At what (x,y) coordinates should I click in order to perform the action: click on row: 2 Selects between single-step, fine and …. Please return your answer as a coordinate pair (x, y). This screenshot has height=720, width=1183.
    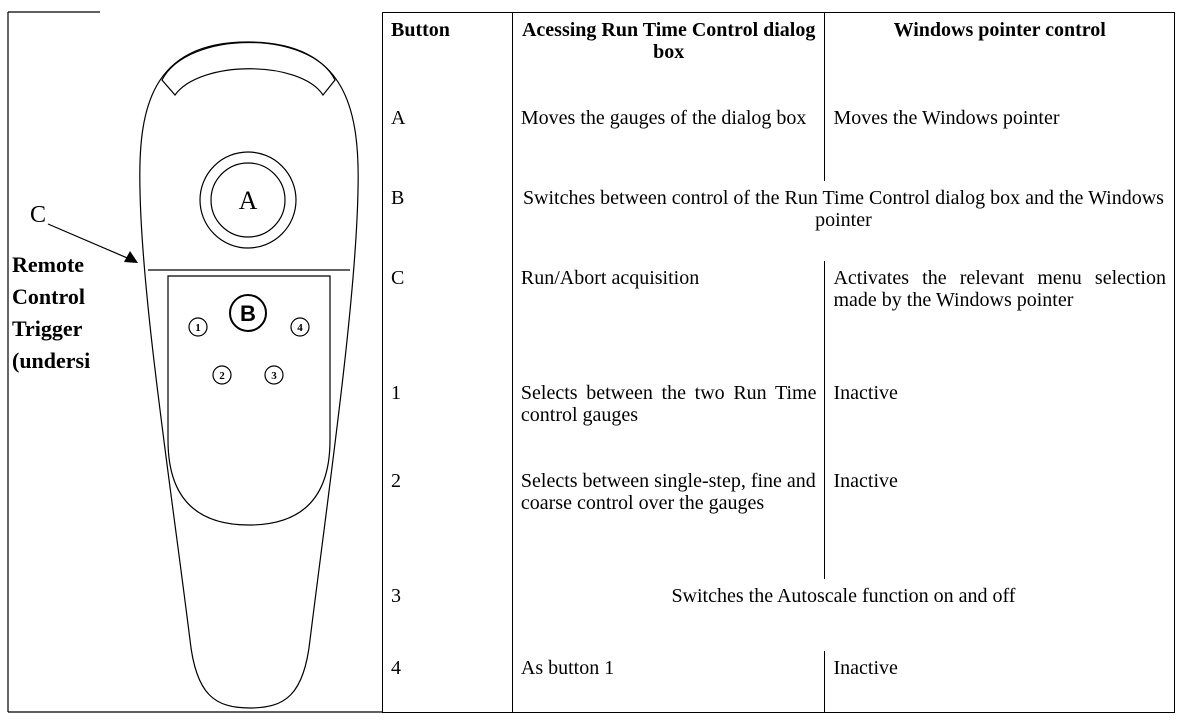
    Looking at the image, I should click on (779, 521).